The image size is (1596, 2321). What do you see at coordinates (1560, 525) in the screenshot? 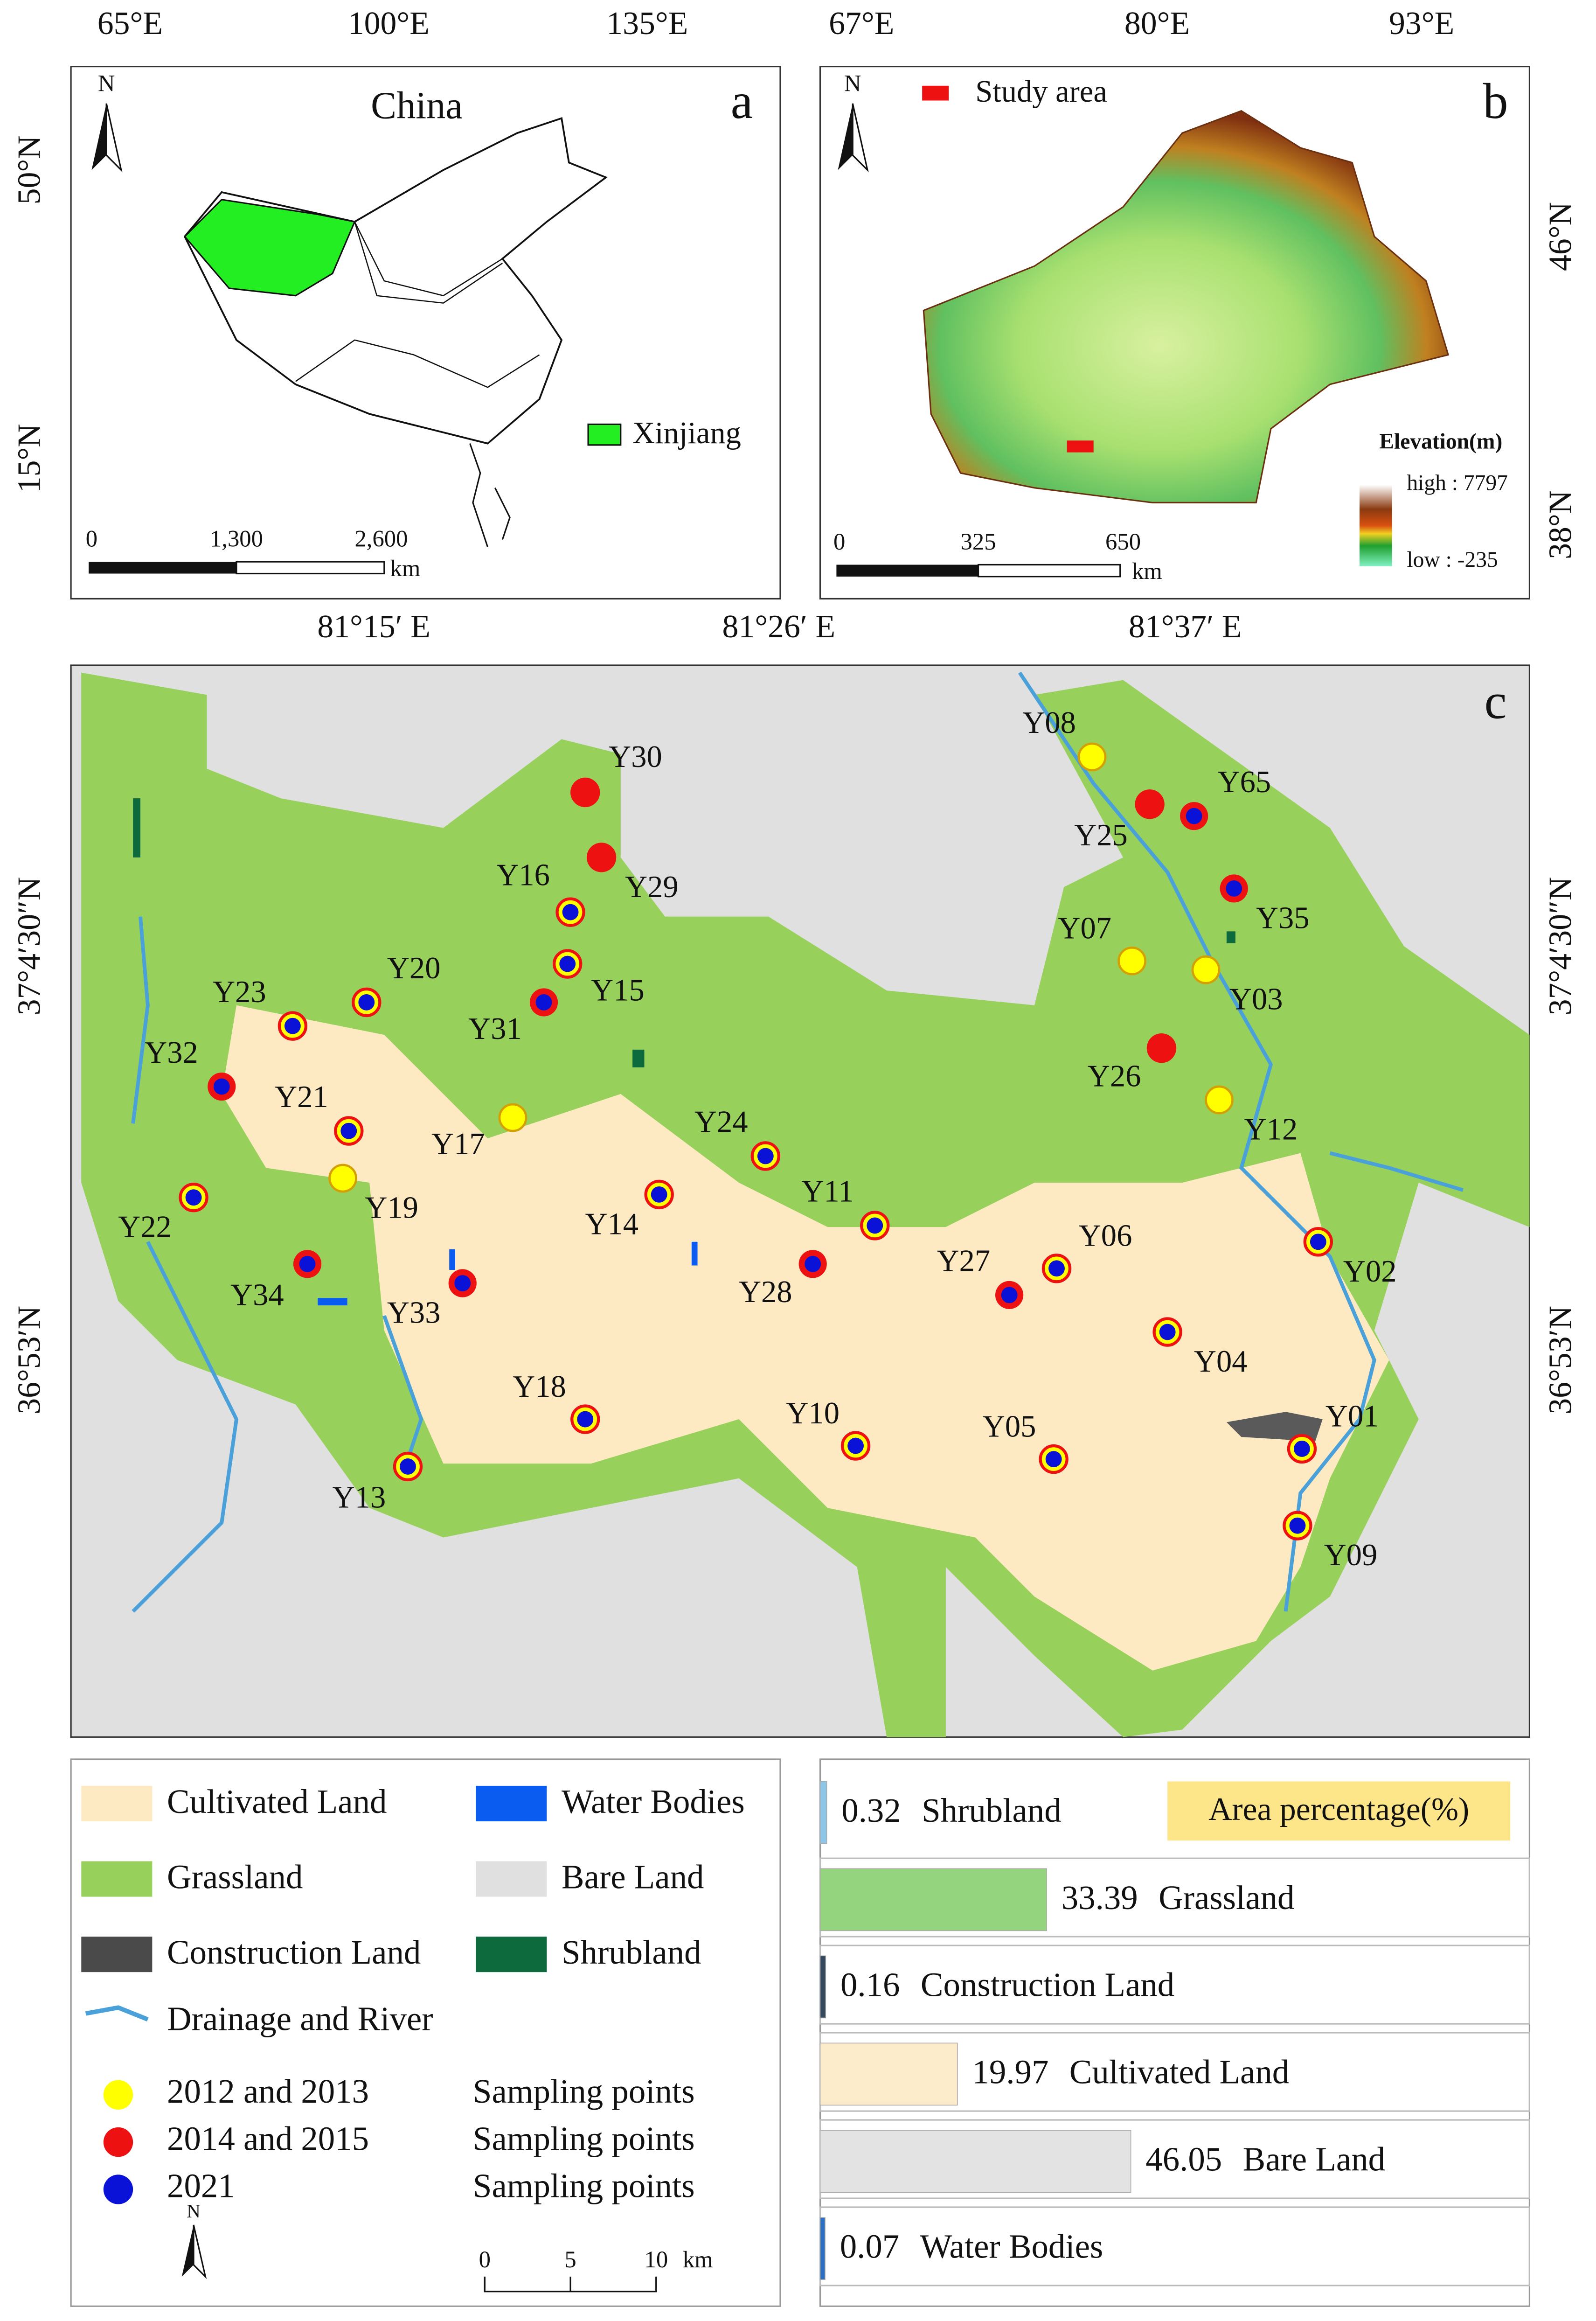
I see `lat-tick: 38°N` at bounding box center [1560, 525].